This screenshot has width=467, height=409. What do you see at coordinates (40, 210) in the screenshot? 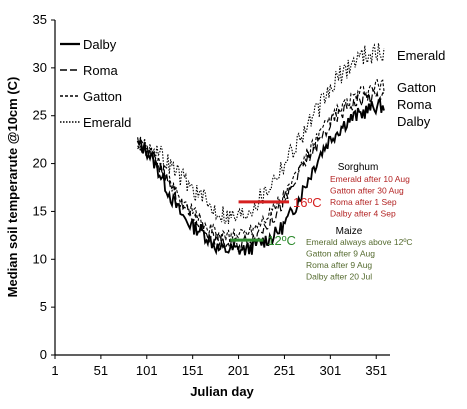
I see `y-tick-label: 15` at bounding box center [40, 210].